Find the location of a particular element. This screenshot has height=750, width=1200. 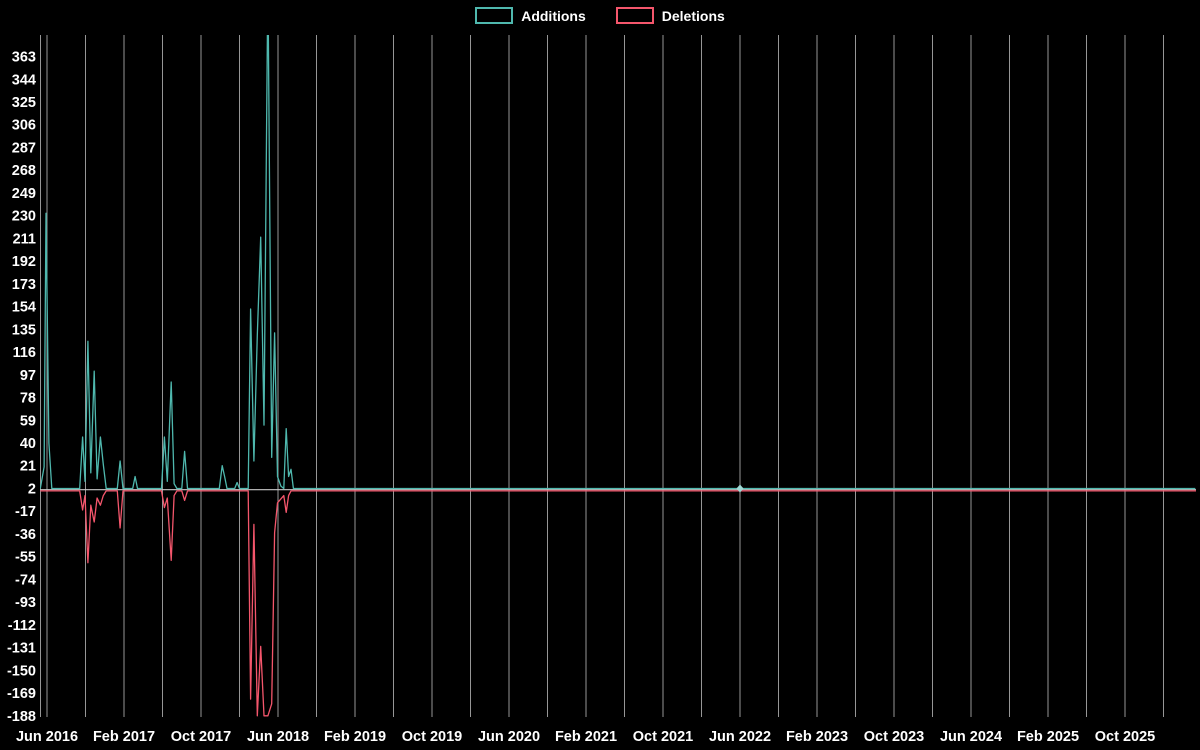

legend-item-deletions: Deletions is located at coordinates (670, 15).